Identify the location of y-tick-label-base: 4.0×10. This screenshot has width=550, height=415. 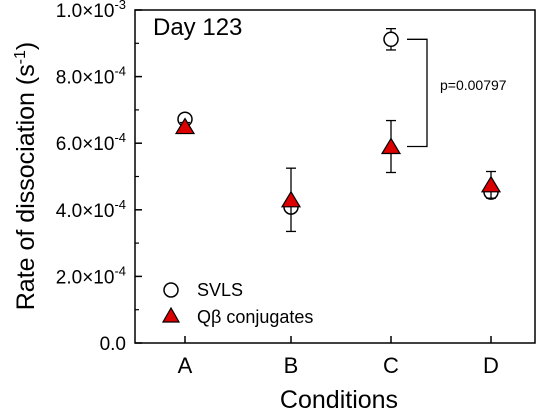
(85, 211).